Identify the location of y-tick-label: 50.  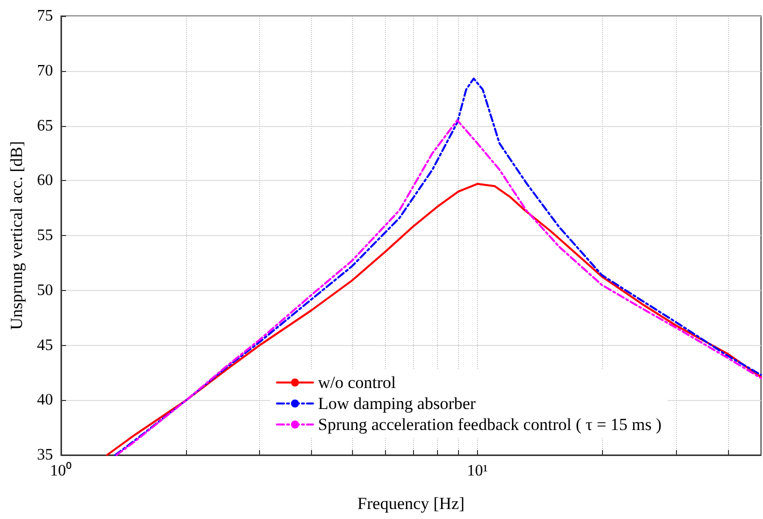
(45, 290).